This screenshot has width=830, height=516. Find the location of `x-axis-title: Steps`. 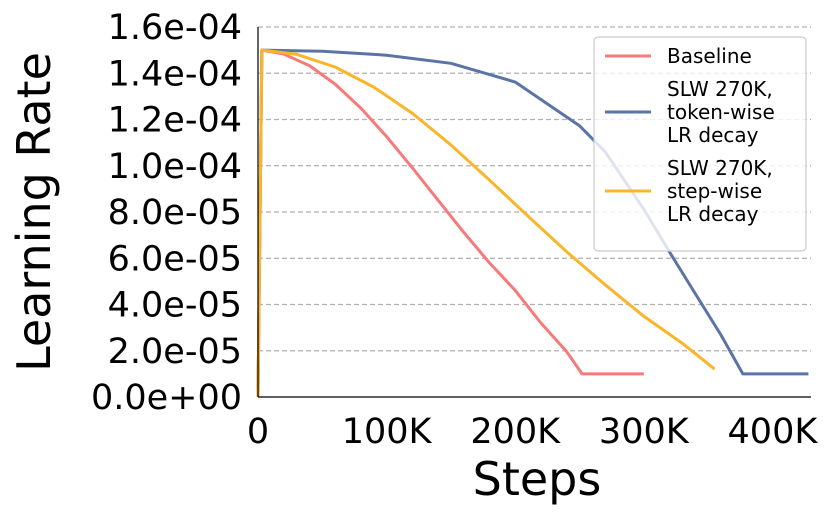

x-axis-title: Steps is located at coordinates (537, 479).